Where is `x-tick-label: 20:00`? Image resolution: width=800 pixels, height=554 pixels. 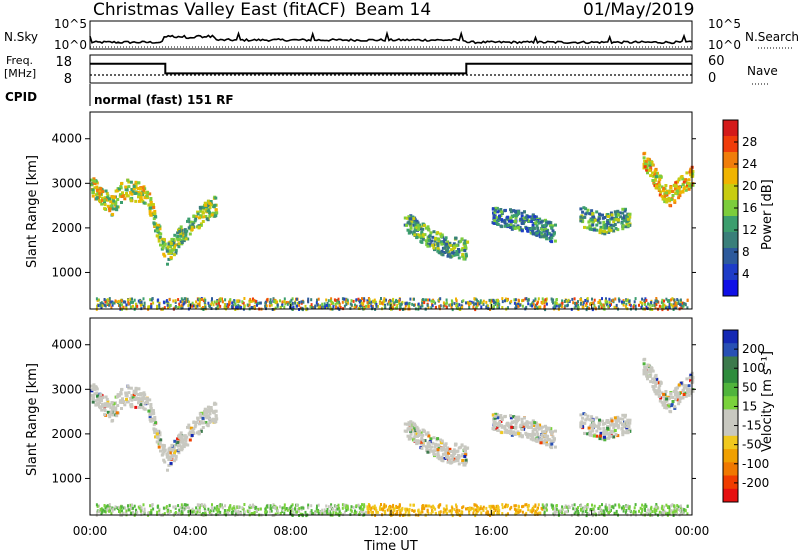 x-tick-label: 20:00 is located at coordinates (591, 531).